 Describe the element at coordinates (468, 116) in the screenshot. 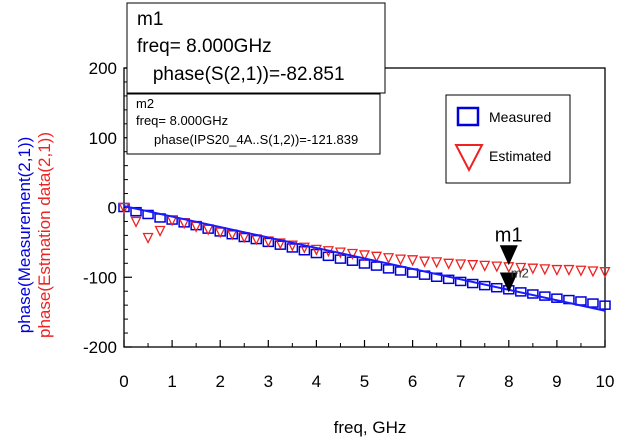

I see `legend-measured-swatch` at that location.